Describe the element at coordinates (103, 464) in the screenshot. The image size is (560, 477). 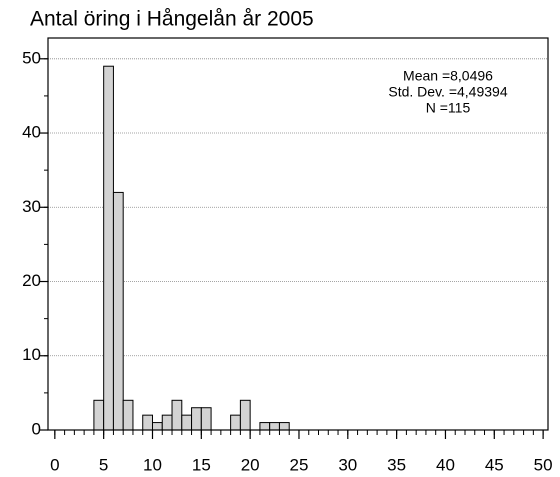
I see `x-tick-label: 5` at that location.